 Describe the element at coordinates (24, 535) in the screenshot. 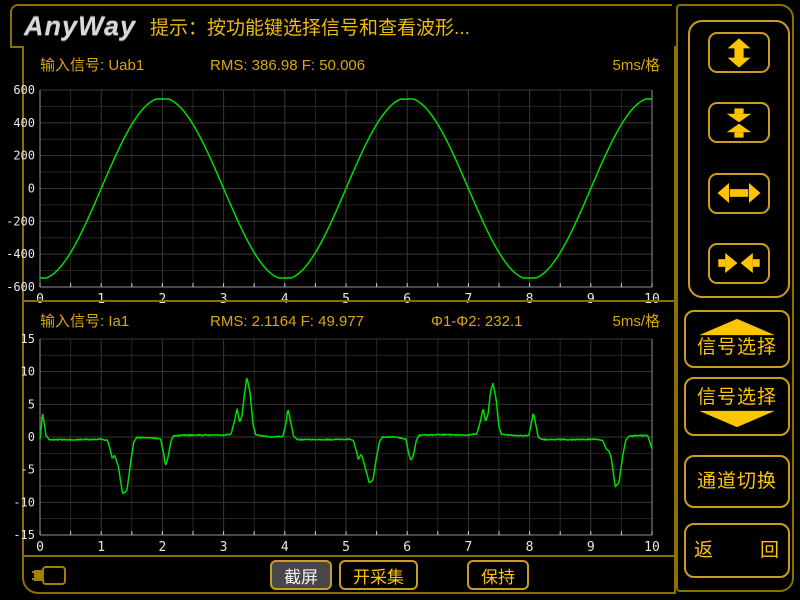

I see `svg-text: -15` at that location.